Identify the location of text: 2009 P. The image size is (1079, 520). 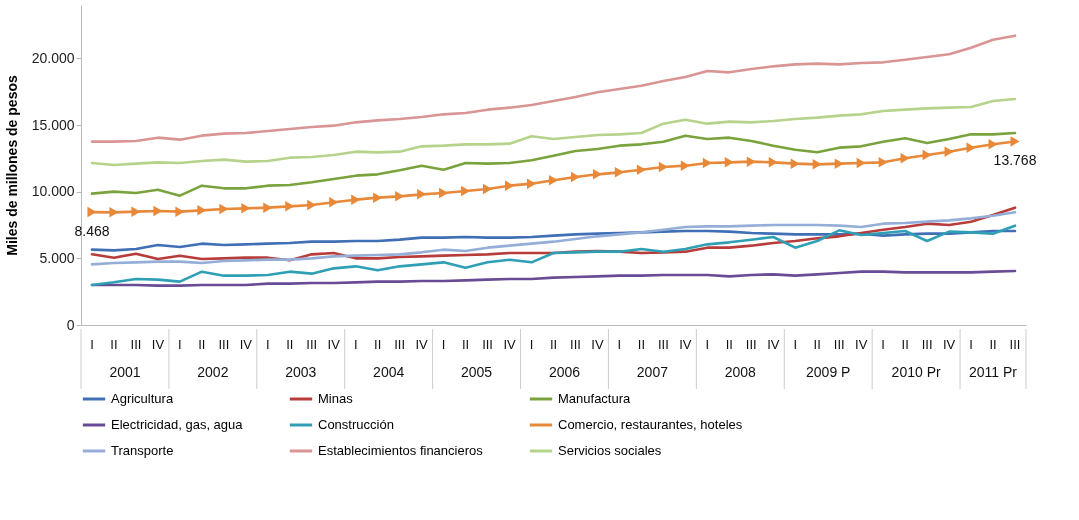
(828, 372).